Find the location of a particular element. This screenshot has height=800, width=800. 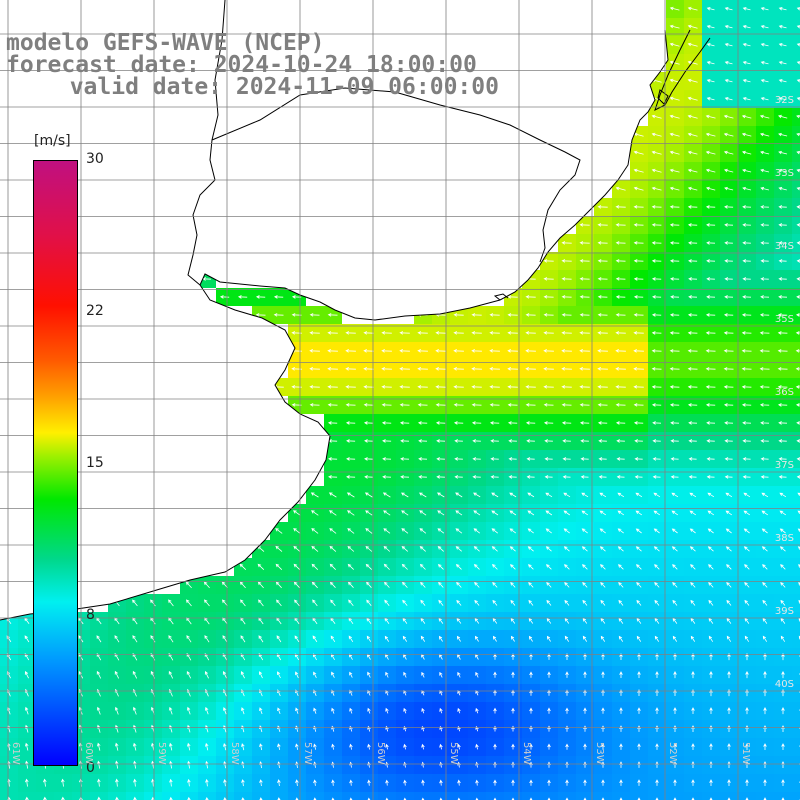

lon-label: 56W is located at coordinates (380, 753).